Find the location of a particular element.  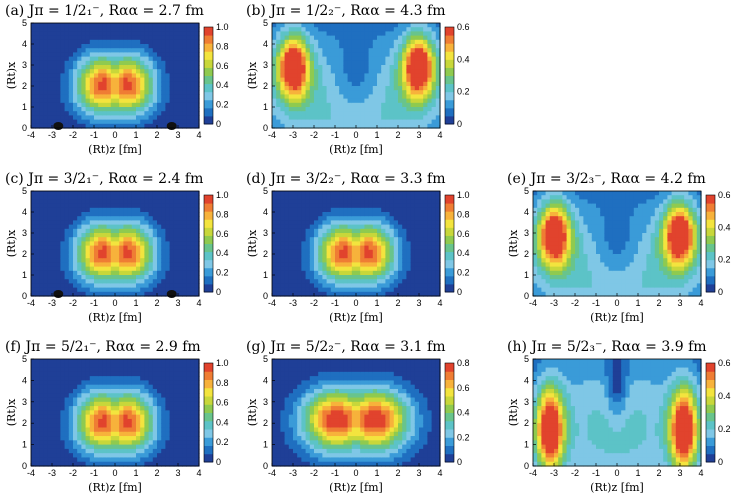

y-tick-label: 4 is located at coordinates (265, 44).